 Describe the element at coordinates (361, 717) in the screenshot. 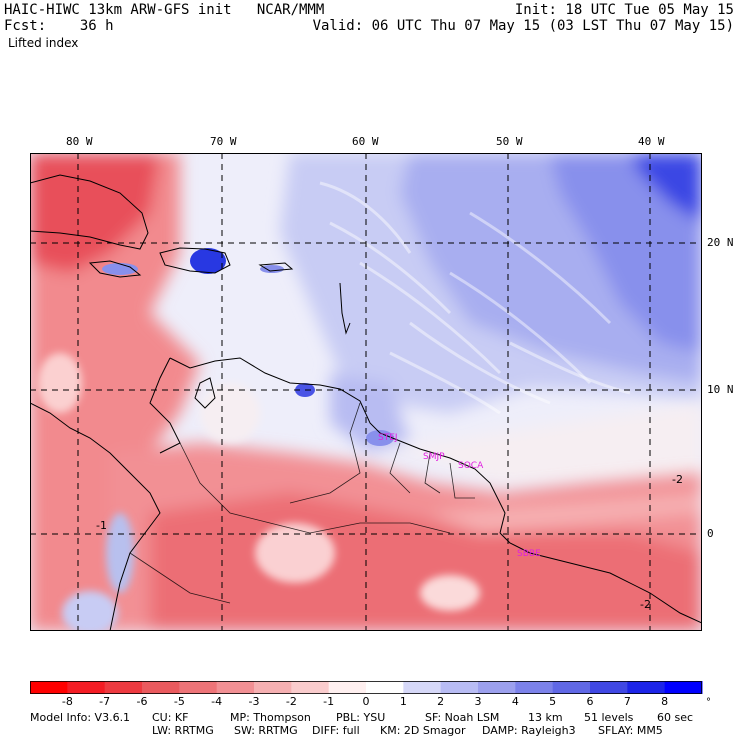

I see `pbl-scheme: PBL: YSU` at that location.